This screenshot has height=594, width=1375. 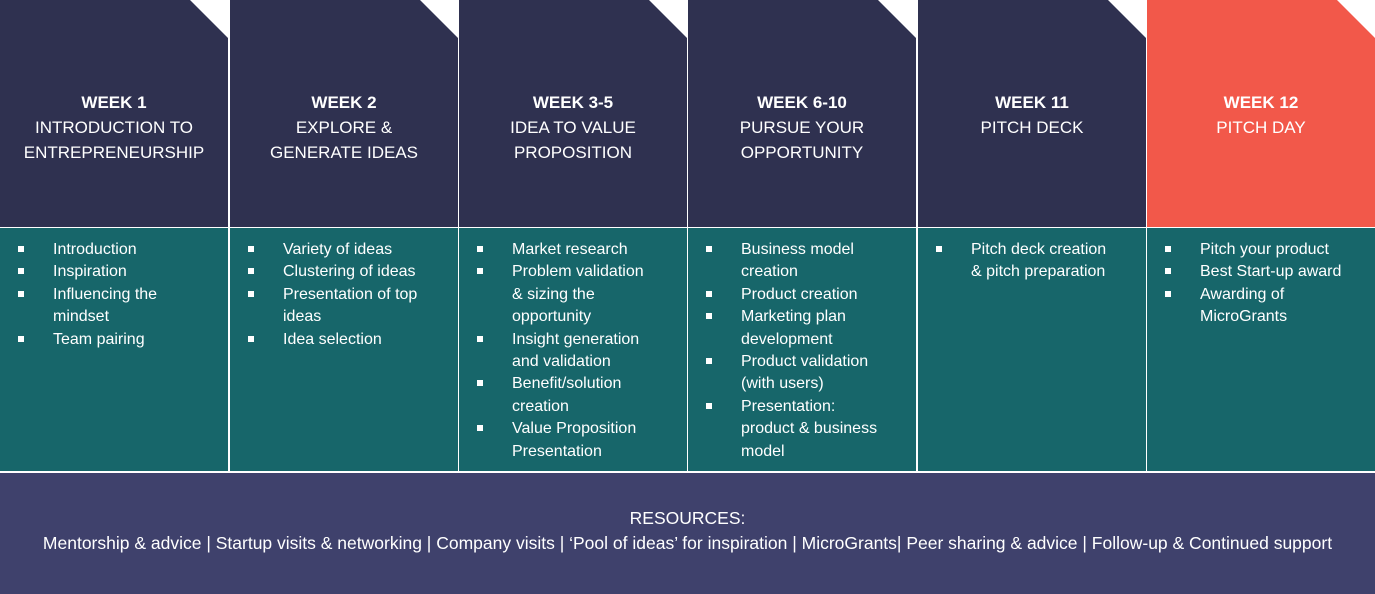 What do you see at coordinates (1261, 102) in the screenshot?
I see `week-label: WEEK 12` at bounding box center [1261, 102].